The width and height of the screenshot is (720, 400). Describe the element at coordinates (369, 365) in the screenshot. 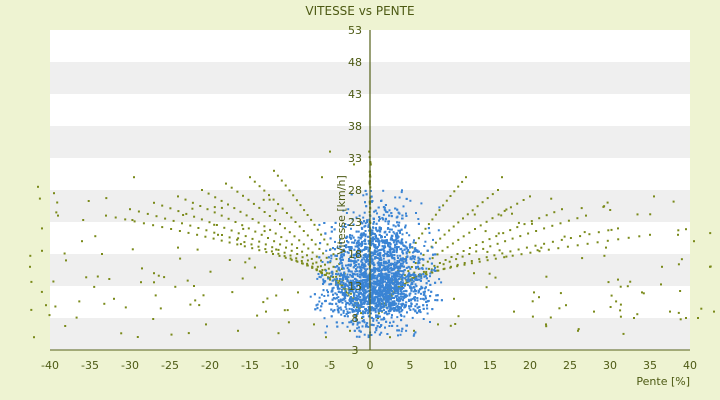

I see `x-tick-labels: -40 -35 -30 -25 -20 -15 -10 -5 0 5 10 15 20 25 30 35 40` at that location.